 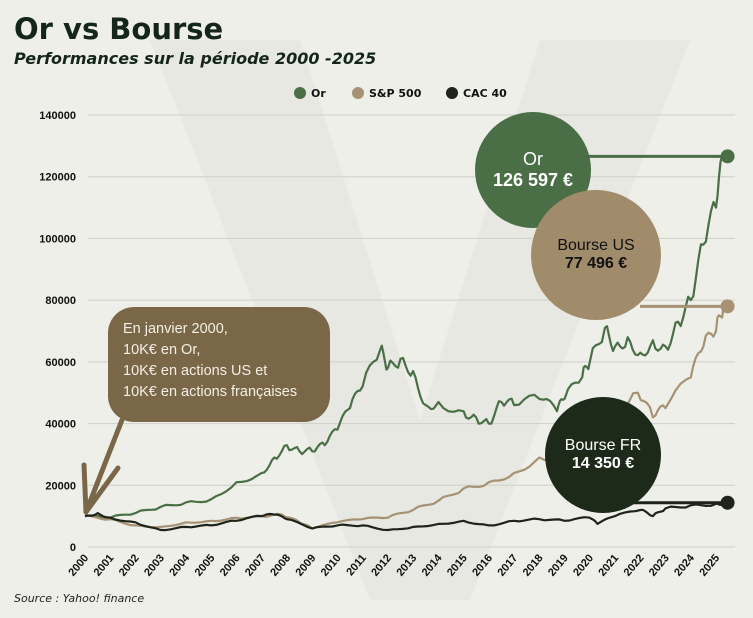 I want to click on x-tick-label: 2019, so click(x=558, y=565).